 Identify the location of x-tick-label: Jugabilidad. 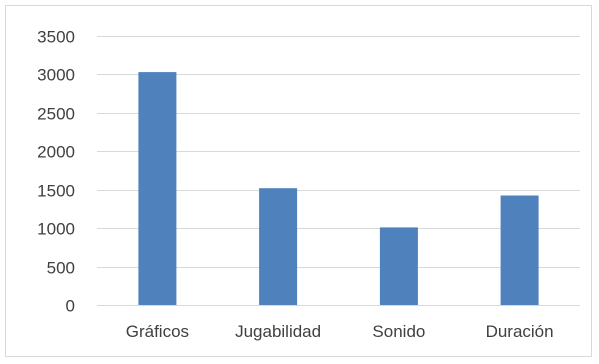
(278, 331).